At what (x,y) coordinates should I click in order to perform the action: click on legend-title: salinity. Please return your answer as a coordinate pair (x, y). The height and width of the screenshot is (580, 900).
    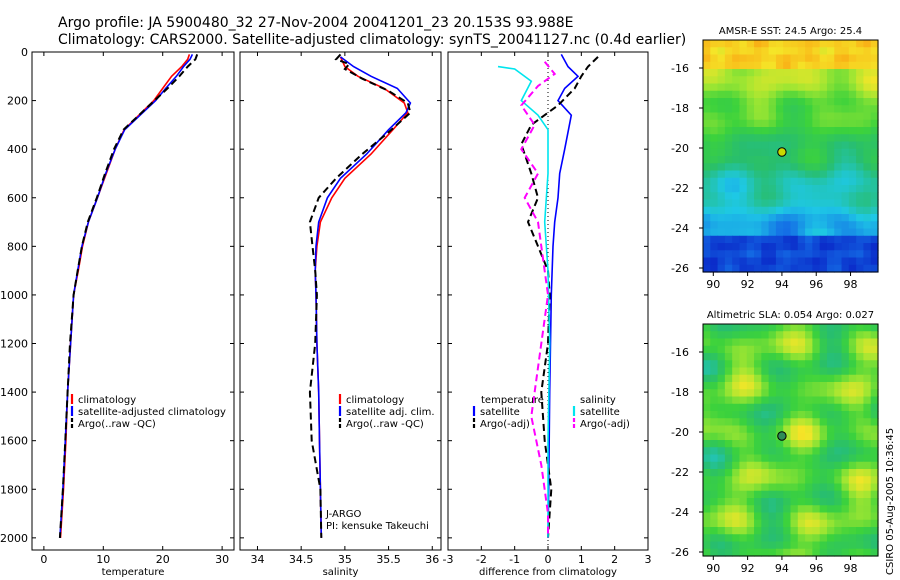
    Looking at the image, I should click on (598, 400).